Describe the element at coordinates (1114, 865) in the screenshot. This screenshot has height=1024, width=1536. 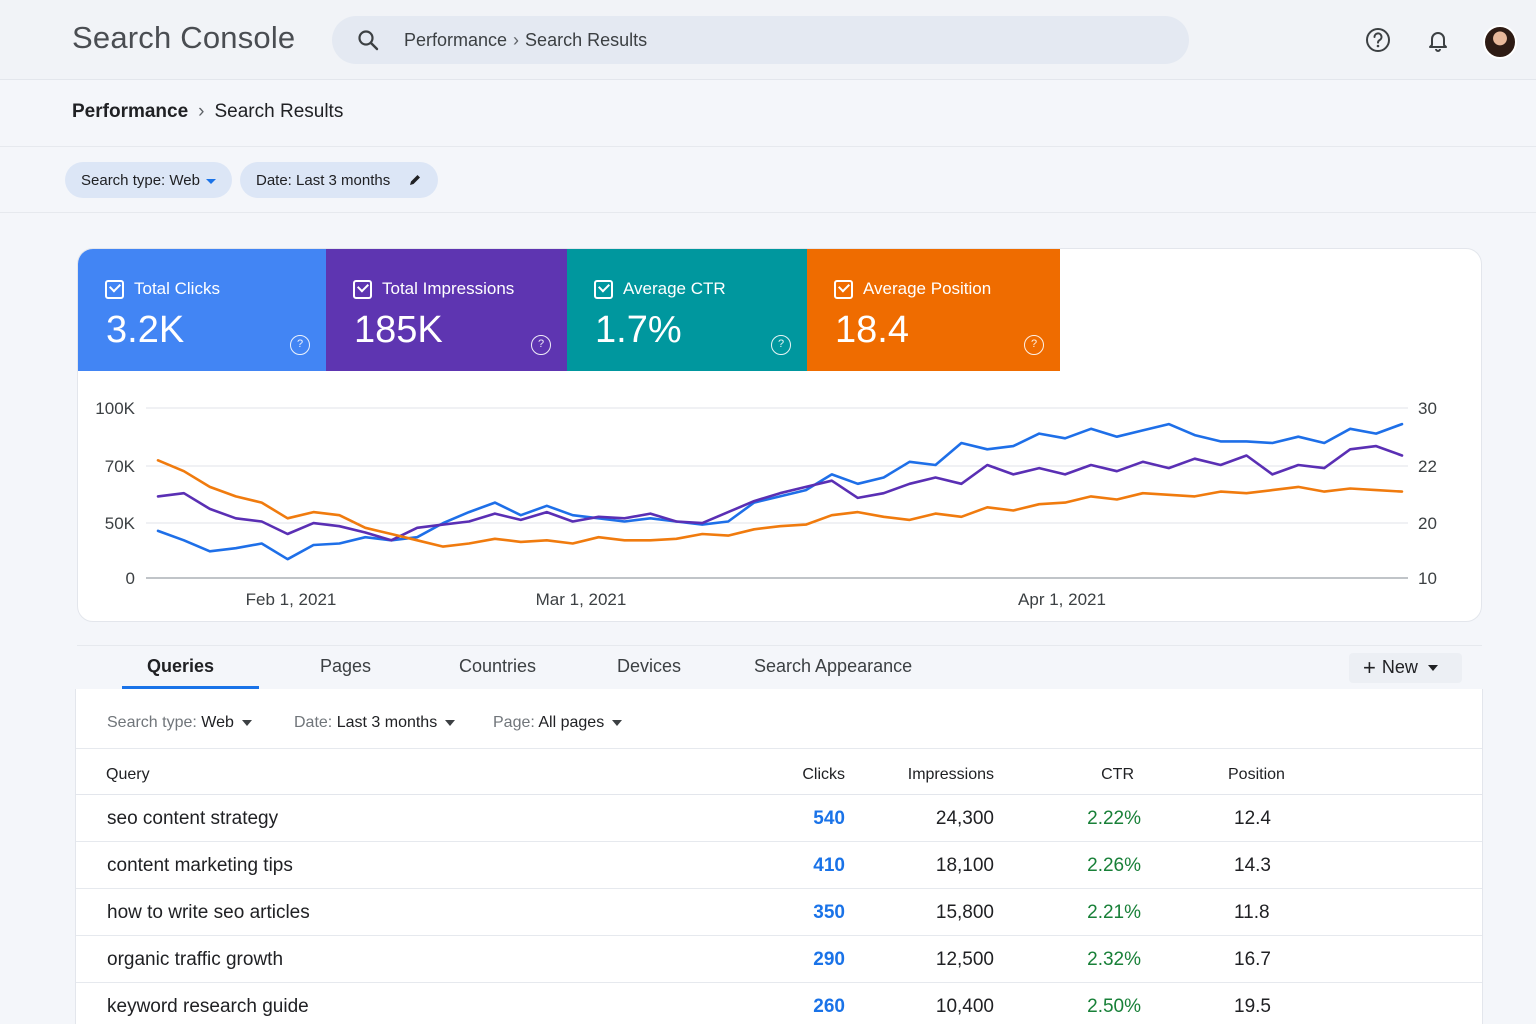
I see `ctr-cell: 2.26%` at that location.